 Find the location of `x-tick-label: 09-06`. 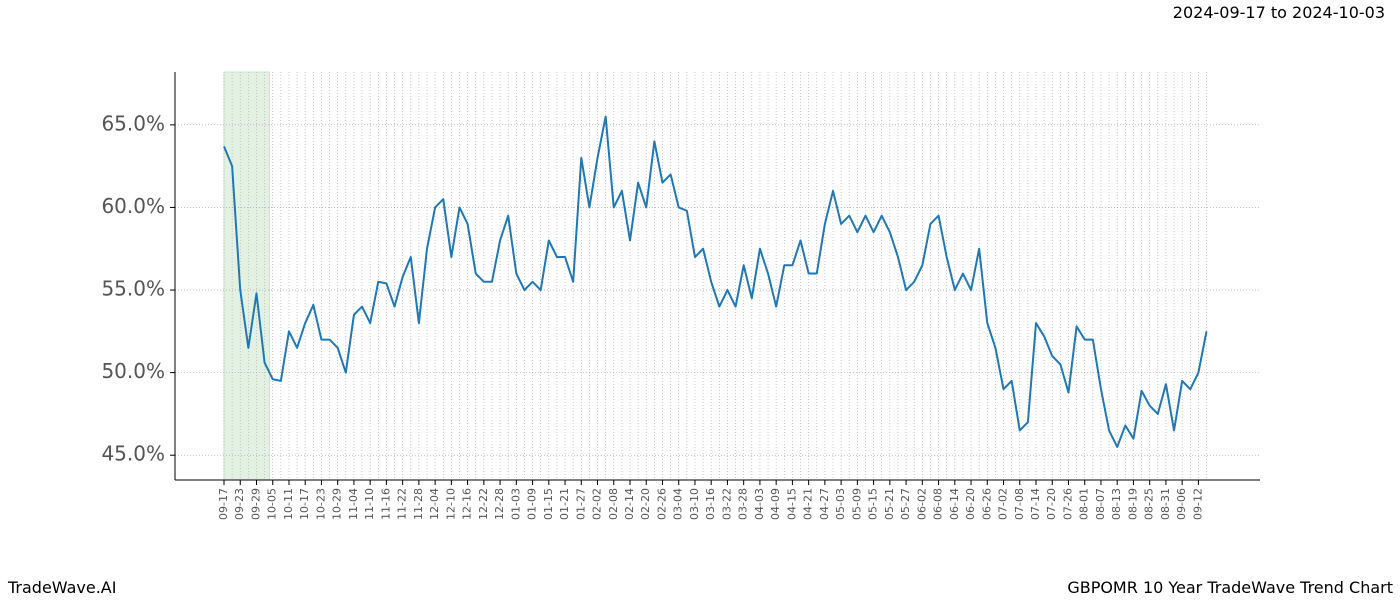

x-tick-label: 09-06 is located at coordinates (1181, 504).